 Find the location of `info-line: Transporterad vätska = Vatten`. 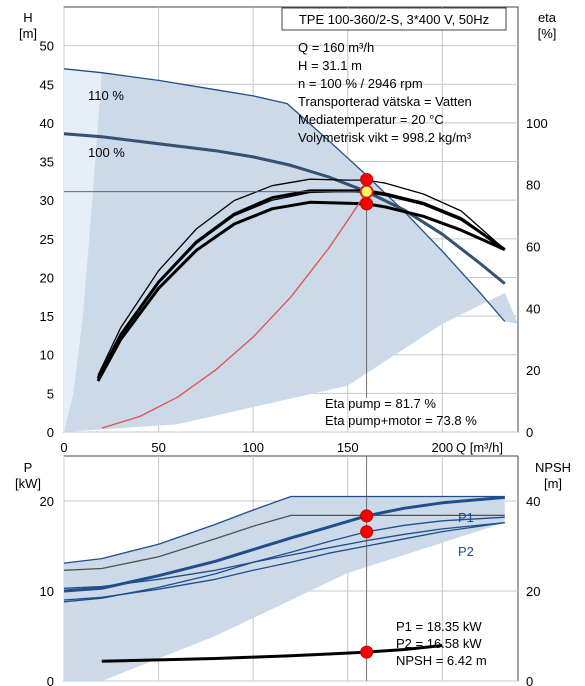

info-line: Transporterad vätska = Vatten is located at coordinates (385, 101).